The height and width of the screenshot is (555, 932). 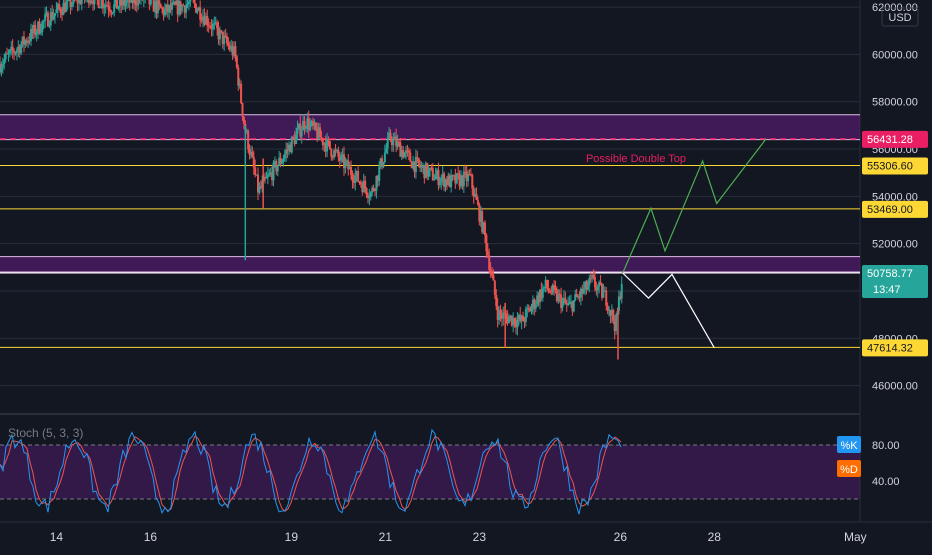 I want to click on stoch-k-line, so click(x=311, y=471).